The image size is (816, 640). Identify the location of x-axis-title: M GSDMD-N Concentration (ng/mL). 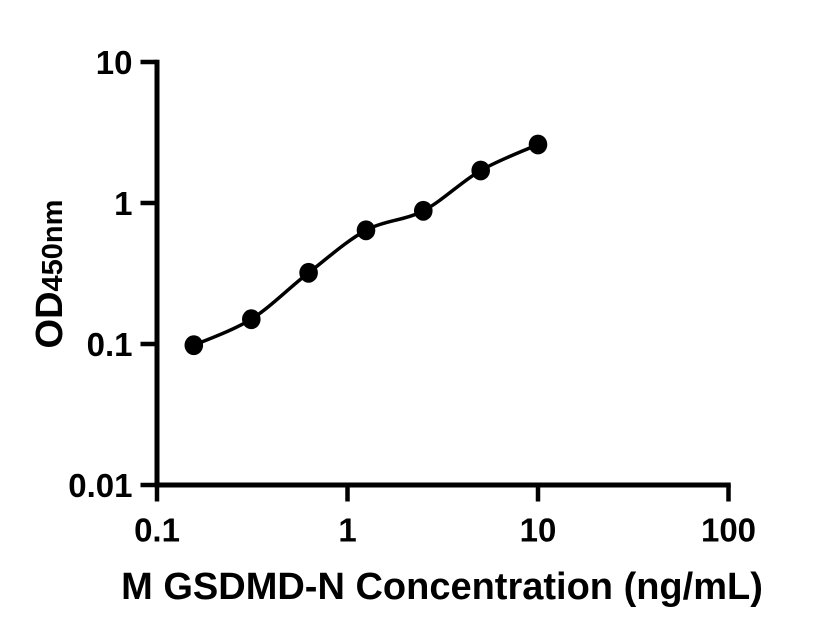
(442, 587).